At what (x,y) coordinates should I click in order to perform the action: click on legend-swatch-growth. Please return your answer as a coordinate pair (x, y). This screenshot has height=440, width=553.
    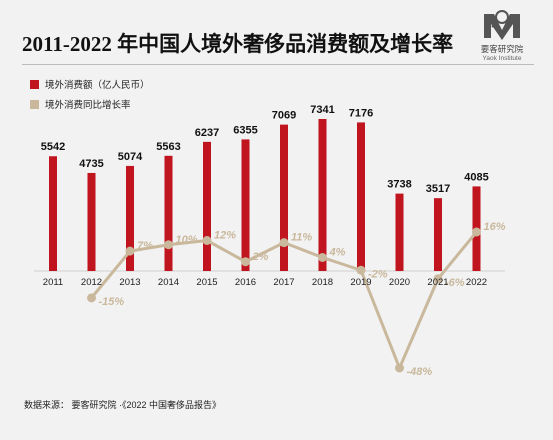
    Looking at the image, I should click on (34, 104).